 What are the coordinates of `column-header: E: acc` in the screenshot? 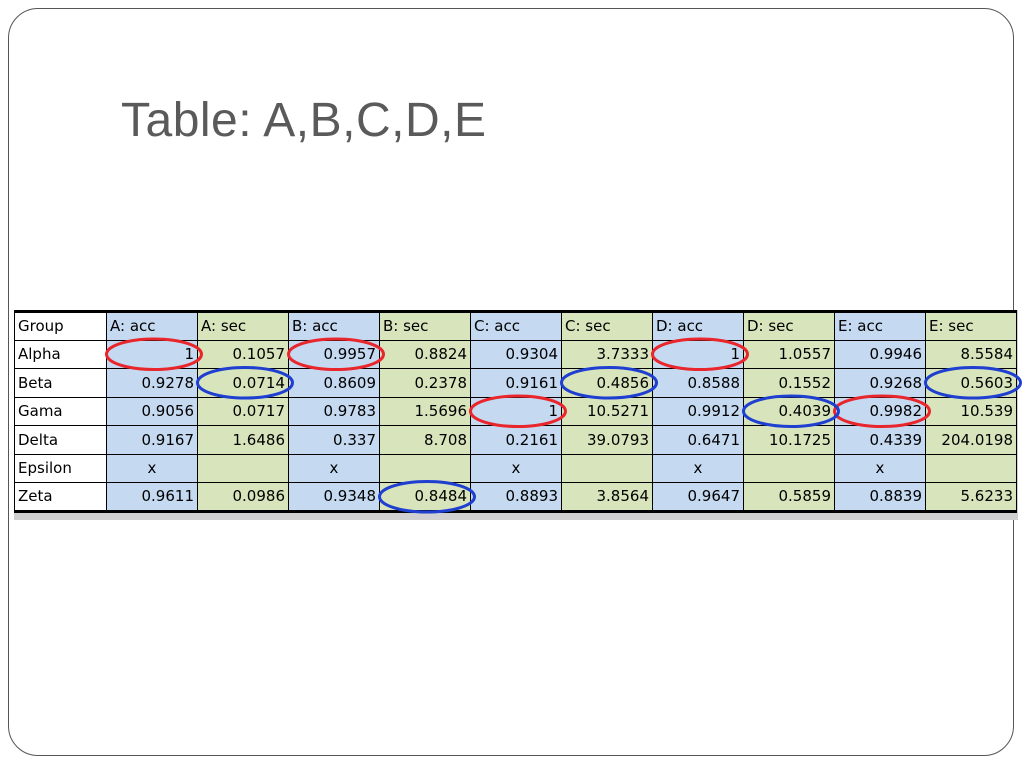 It's located at (880, 325).